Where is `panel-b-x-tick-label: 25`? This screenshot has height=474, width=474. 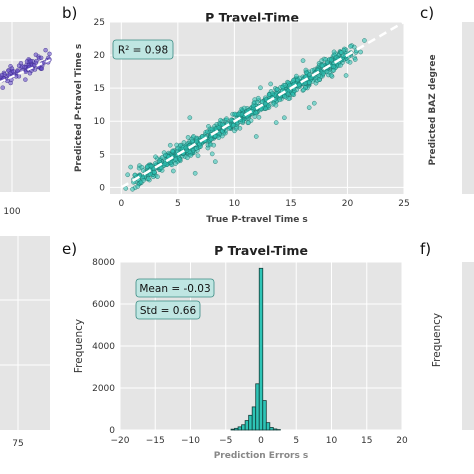 panel-b-x-tick-label: 25 is located at coordinates (403, 204).